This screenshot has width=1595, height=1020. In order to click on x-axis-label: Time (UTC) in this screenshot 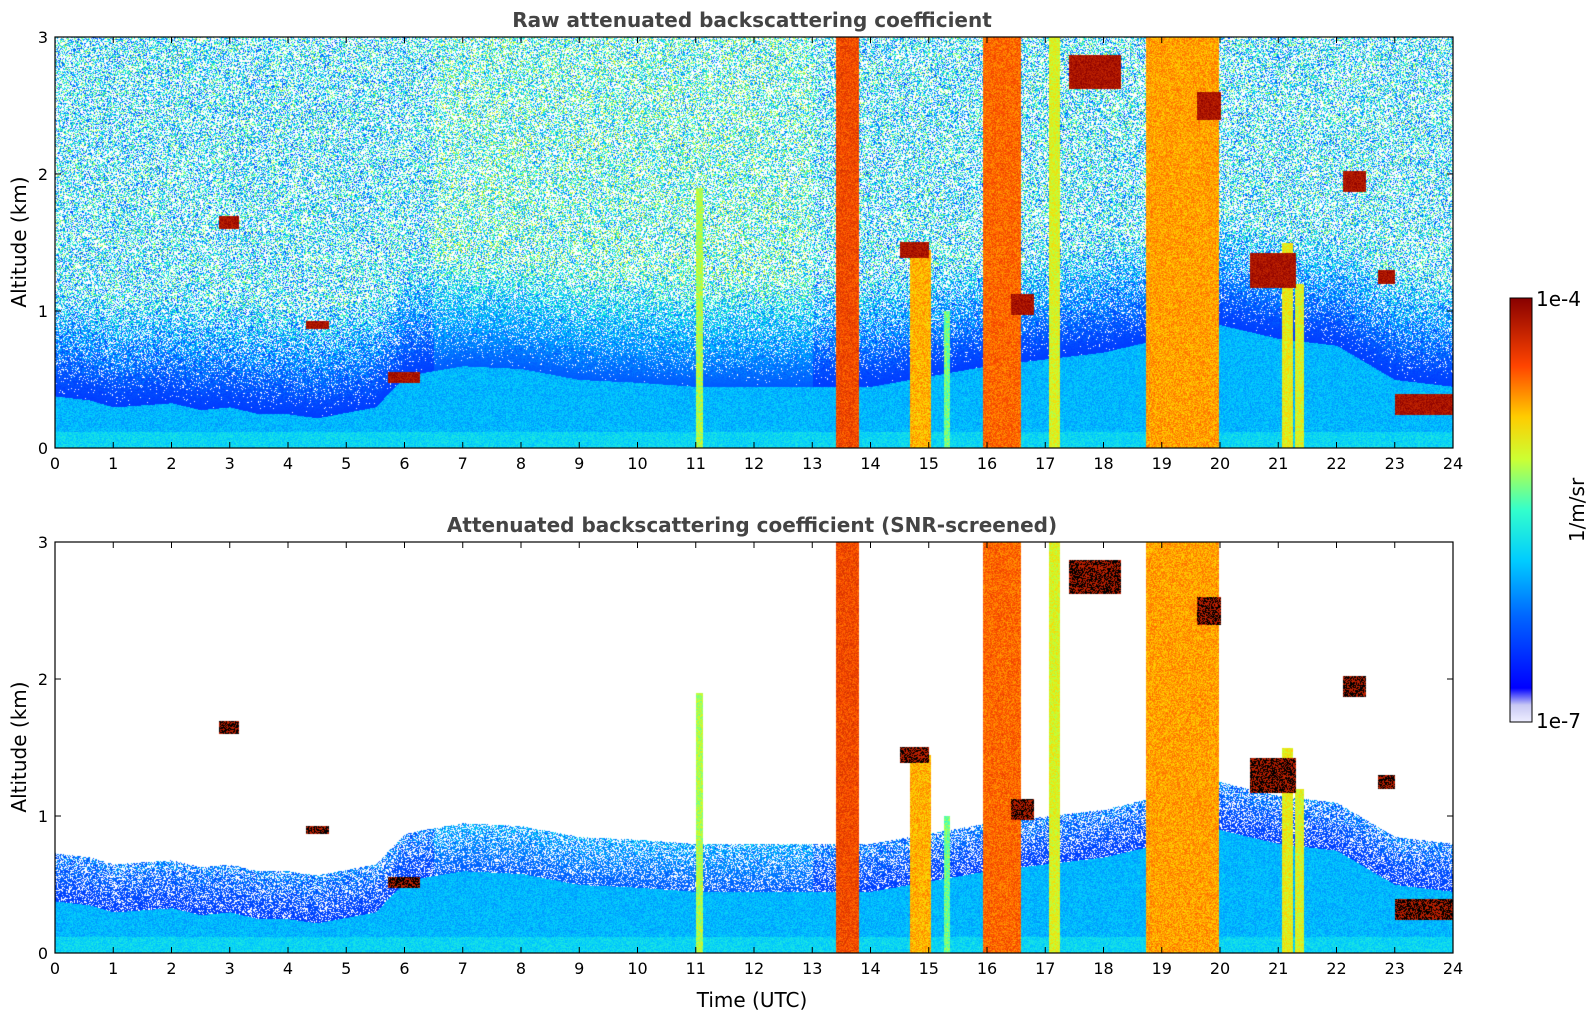, I will do `click(752, 1000)`.